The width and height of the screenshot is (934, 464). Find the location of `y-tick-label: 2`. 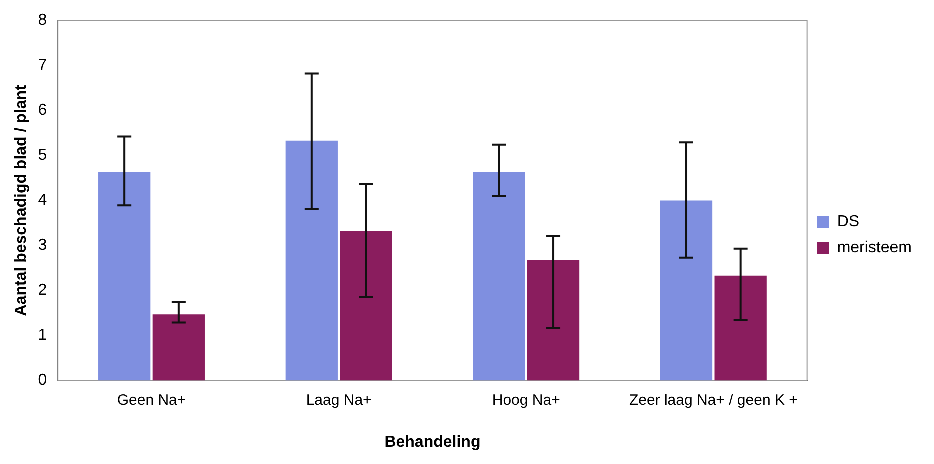

y-tick-label: 2 is located at coordinates (43, 291).